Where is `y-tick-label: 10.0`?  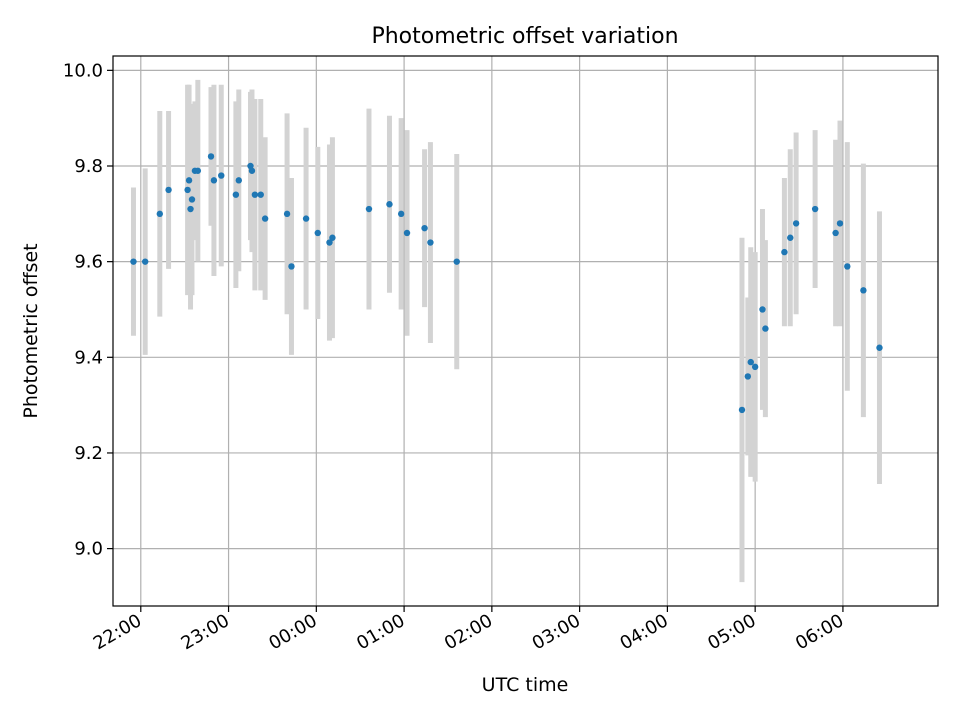 y-tick-label: 10.0 is located at coordinates (83, 70).